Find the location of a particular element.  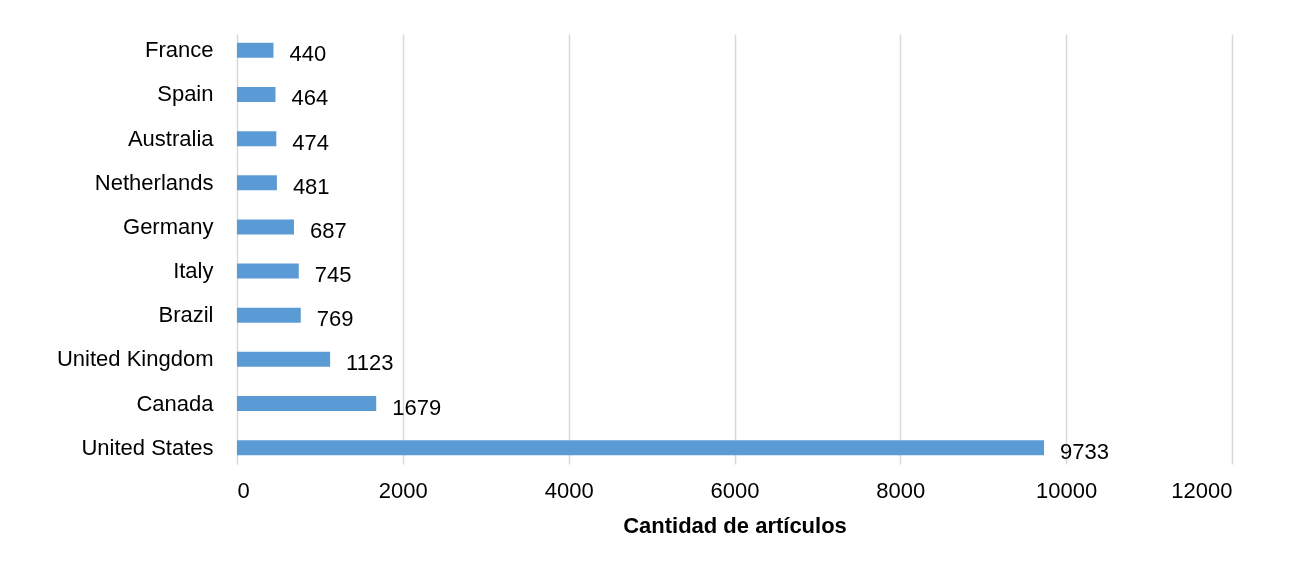

data-label: 687 is located at coordinates (328, 230).